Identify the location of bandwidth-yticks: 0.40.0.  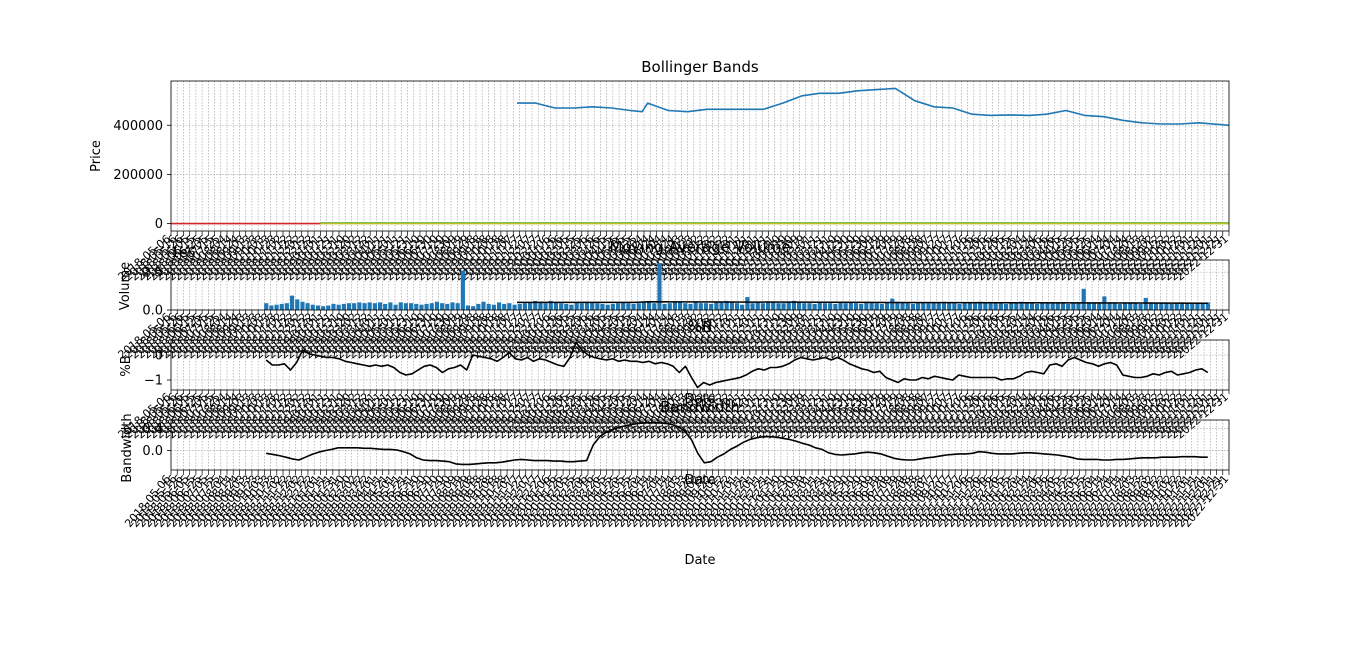
(156, 440).